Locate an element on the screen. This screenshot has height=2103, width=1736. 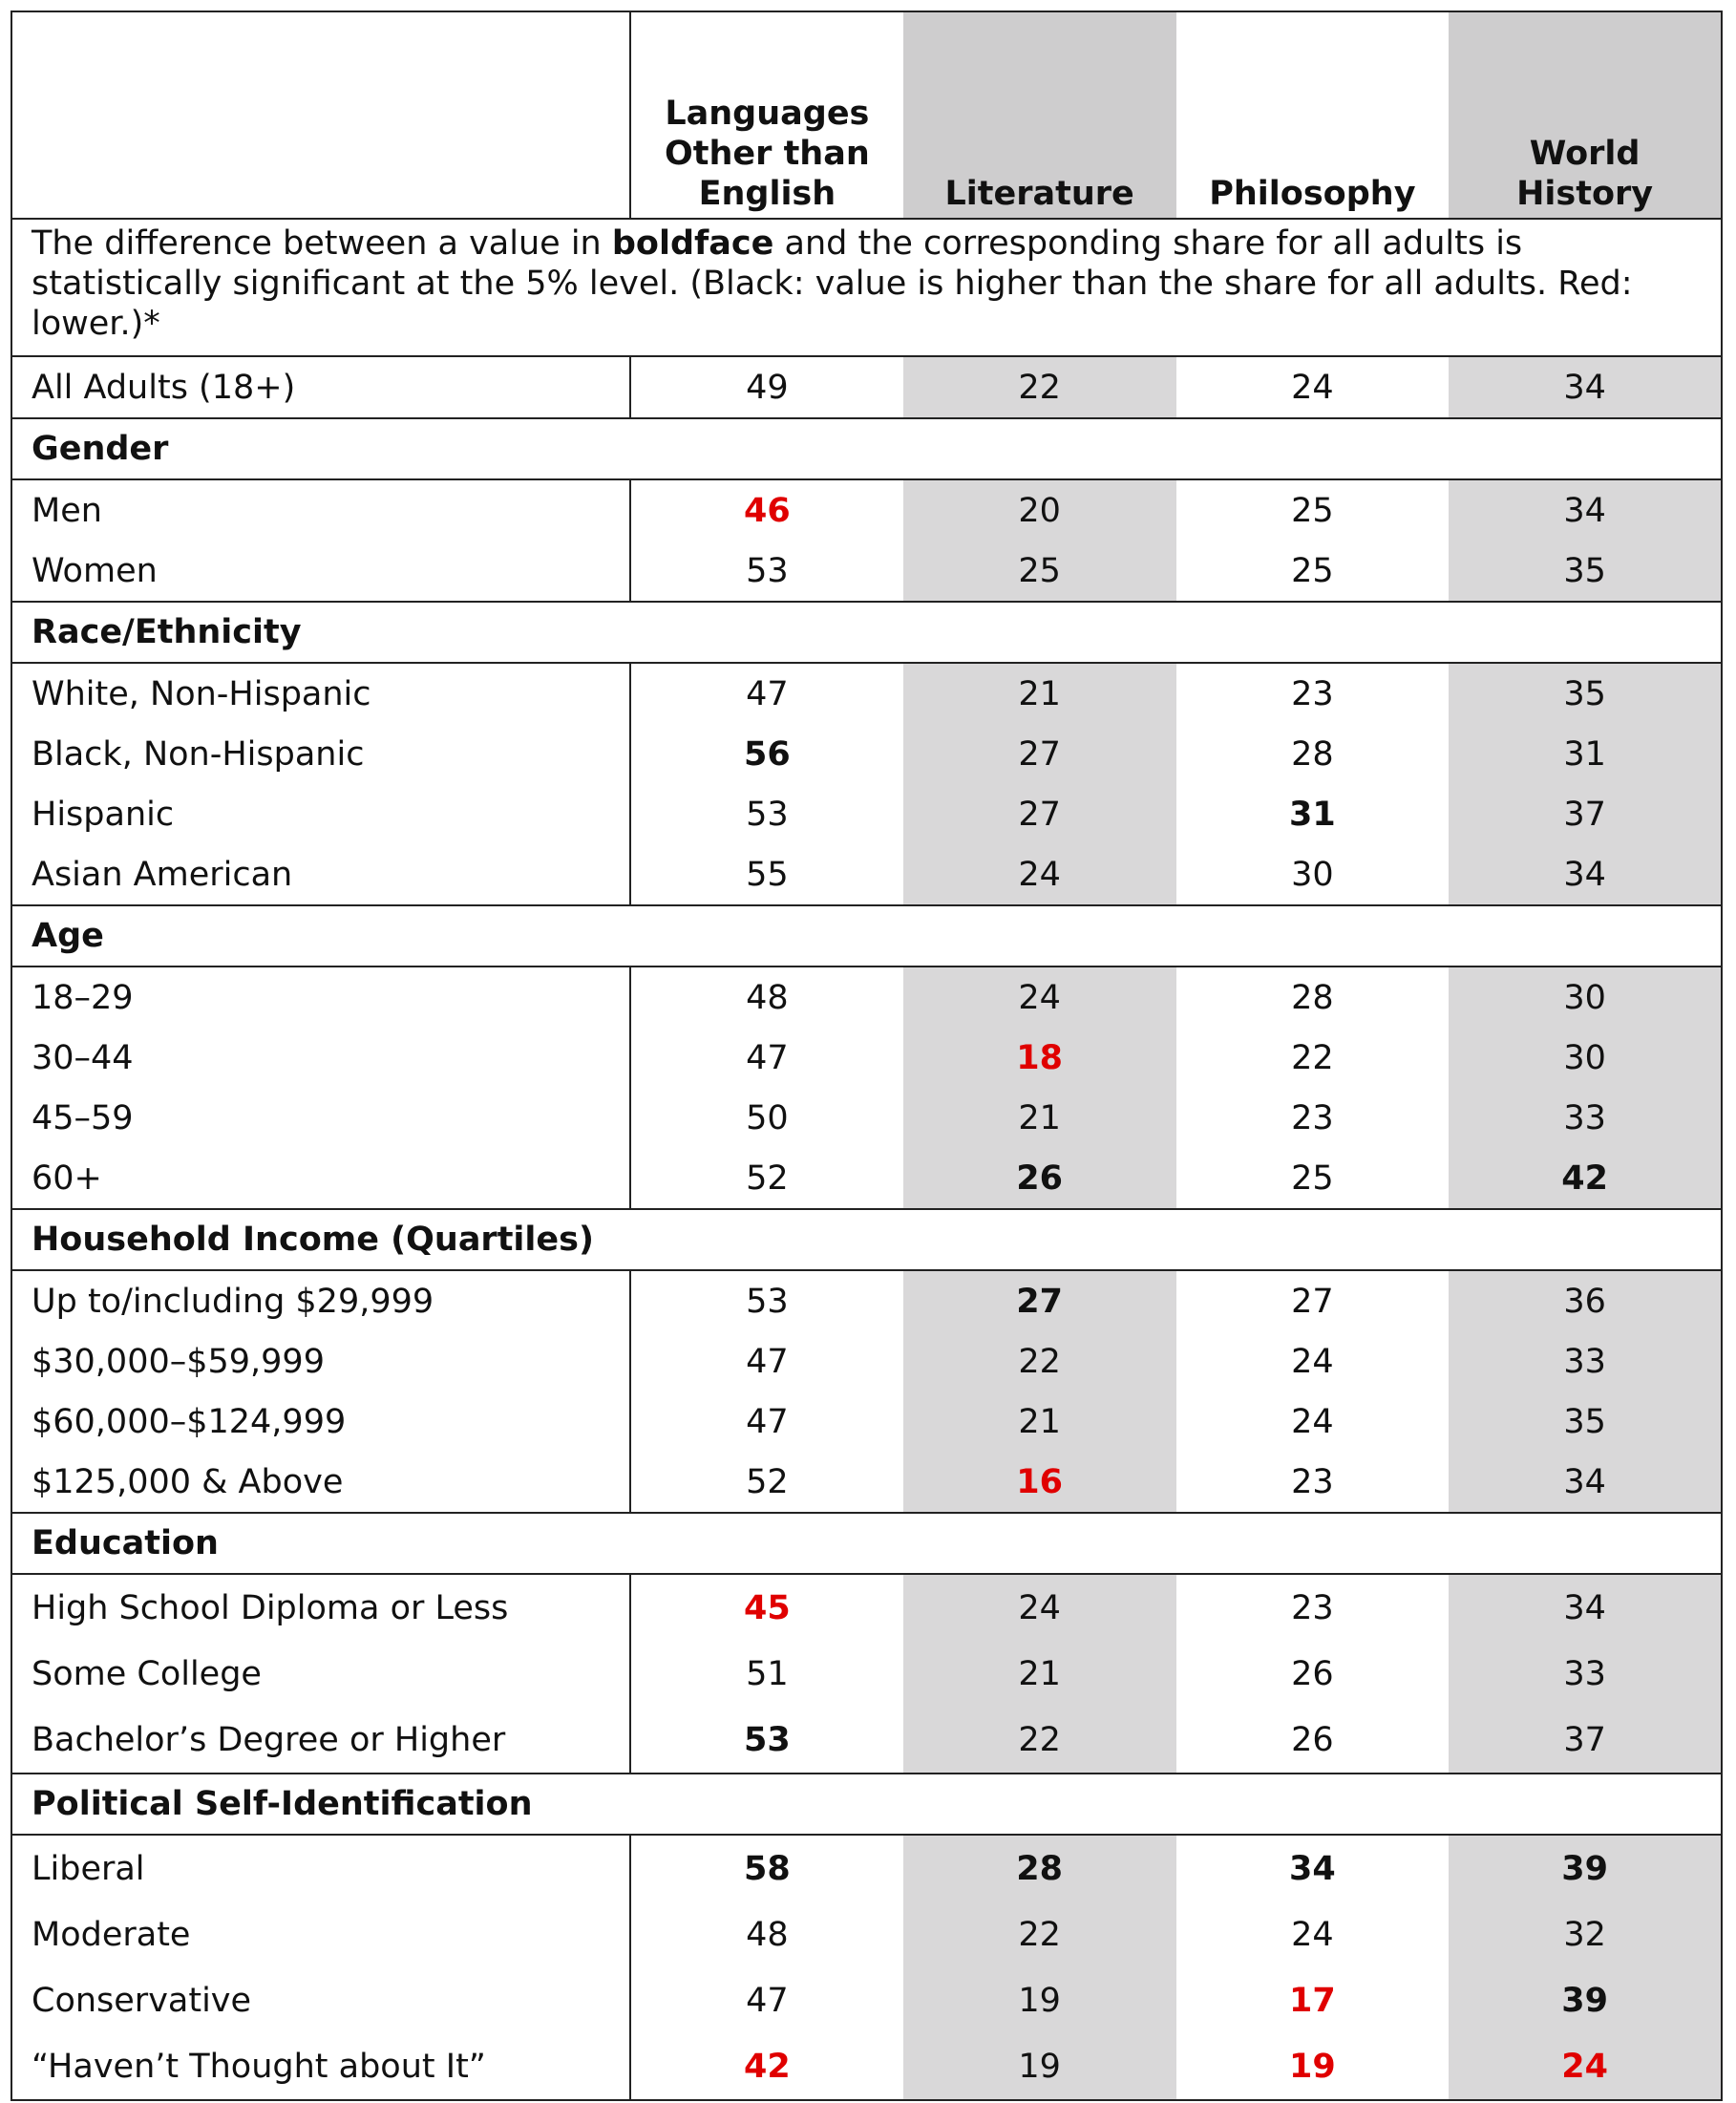
value-cell: 58 is located at coordinates (767, 1868).